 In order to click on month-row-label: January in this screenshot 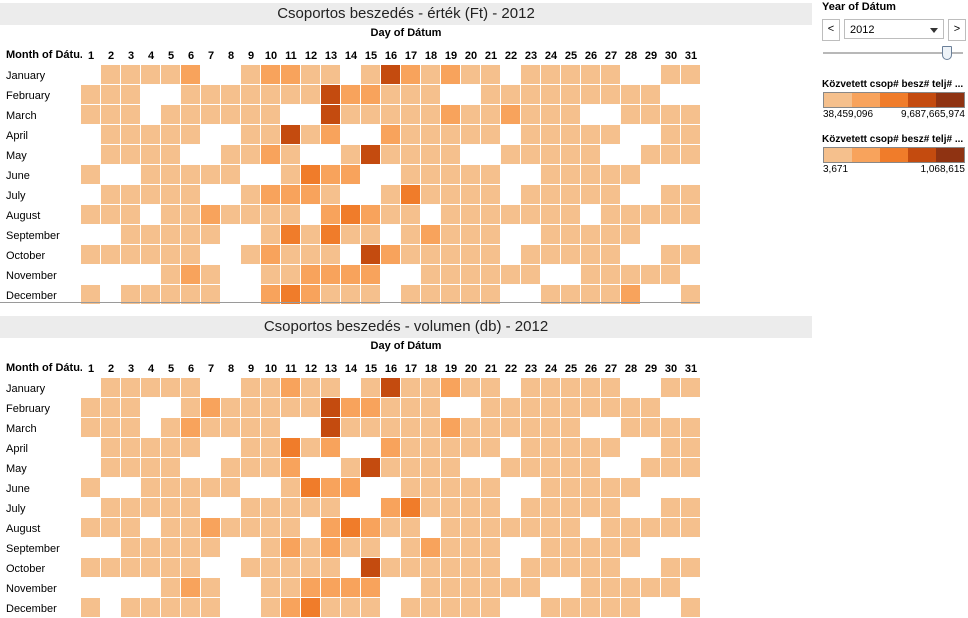, I will do `click(26, 76)`.